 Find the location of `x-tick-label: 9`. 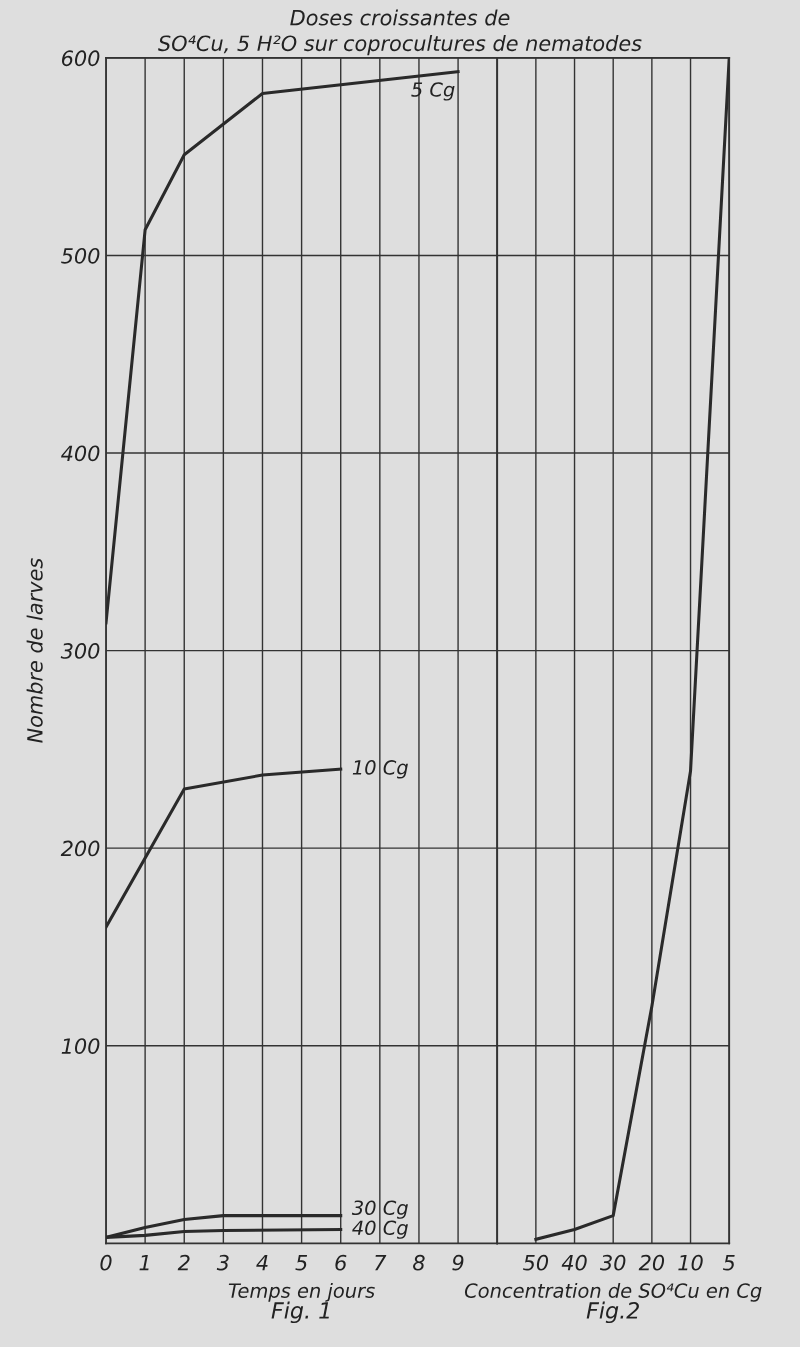

x-tick-label: 9 is located at coordinates (458, 1262).